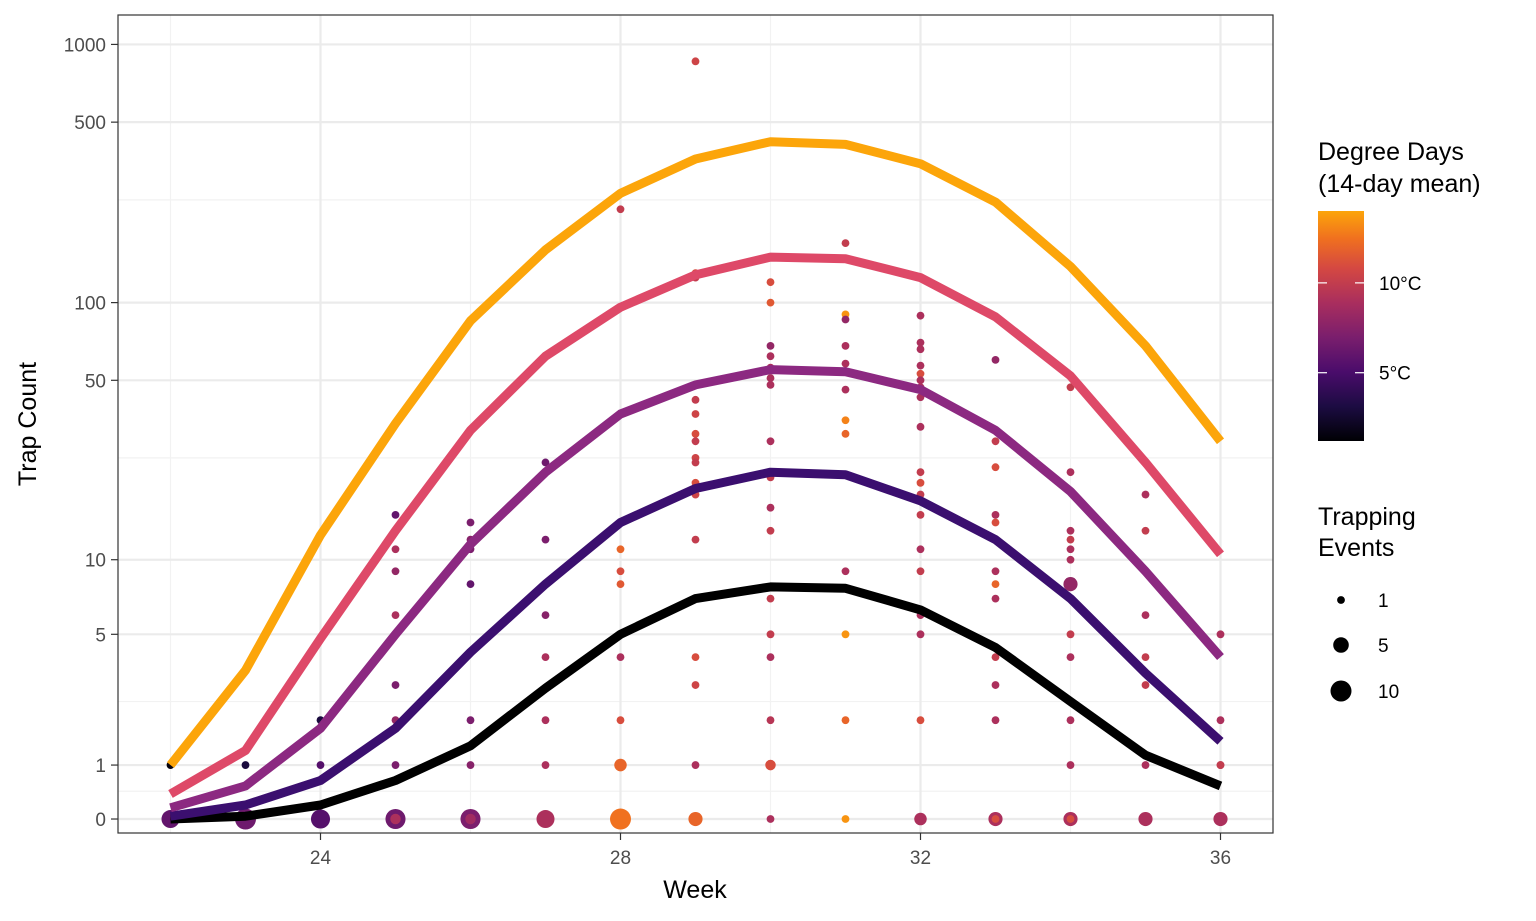 This screenshot has height=921, width=1536. I want to click on size-legend-title-line2: Events, so click(1356, 548).